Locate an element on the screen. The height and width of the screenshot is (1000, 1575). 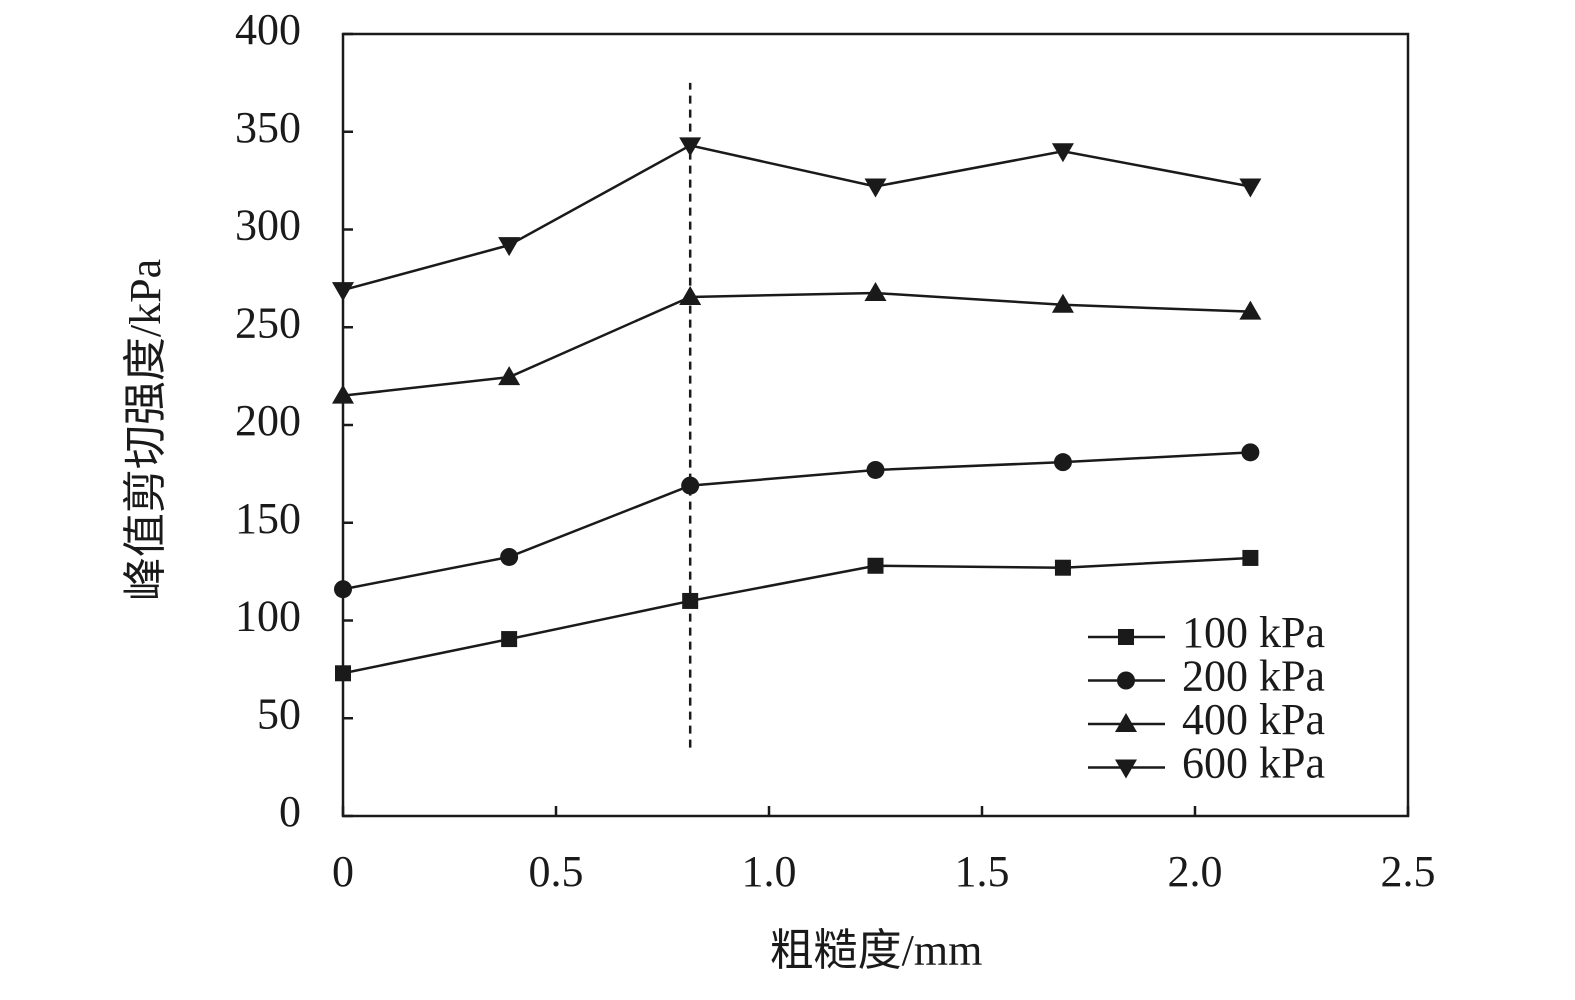
x-tick-label: 1.0 is located at coordinates (769, 871).